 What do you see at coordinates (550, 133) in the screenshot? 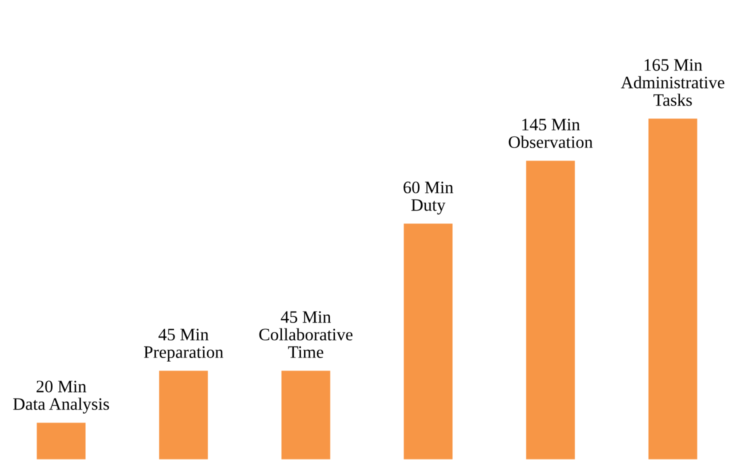
I see `x-tick-label: 145 Min Observation` at bounding box center [550, 133].